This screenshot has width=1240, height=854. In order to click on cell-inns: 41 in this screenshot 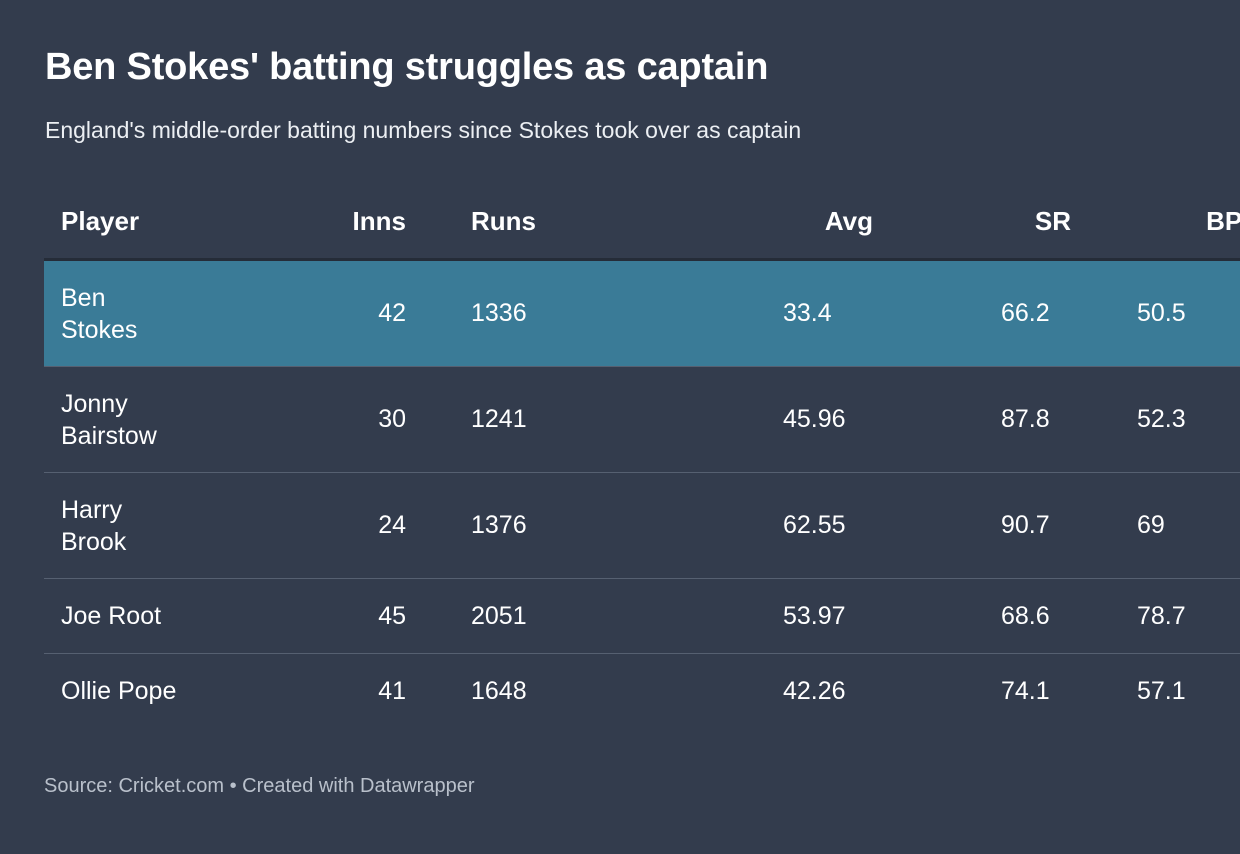, I will do `click(392, 690)`.